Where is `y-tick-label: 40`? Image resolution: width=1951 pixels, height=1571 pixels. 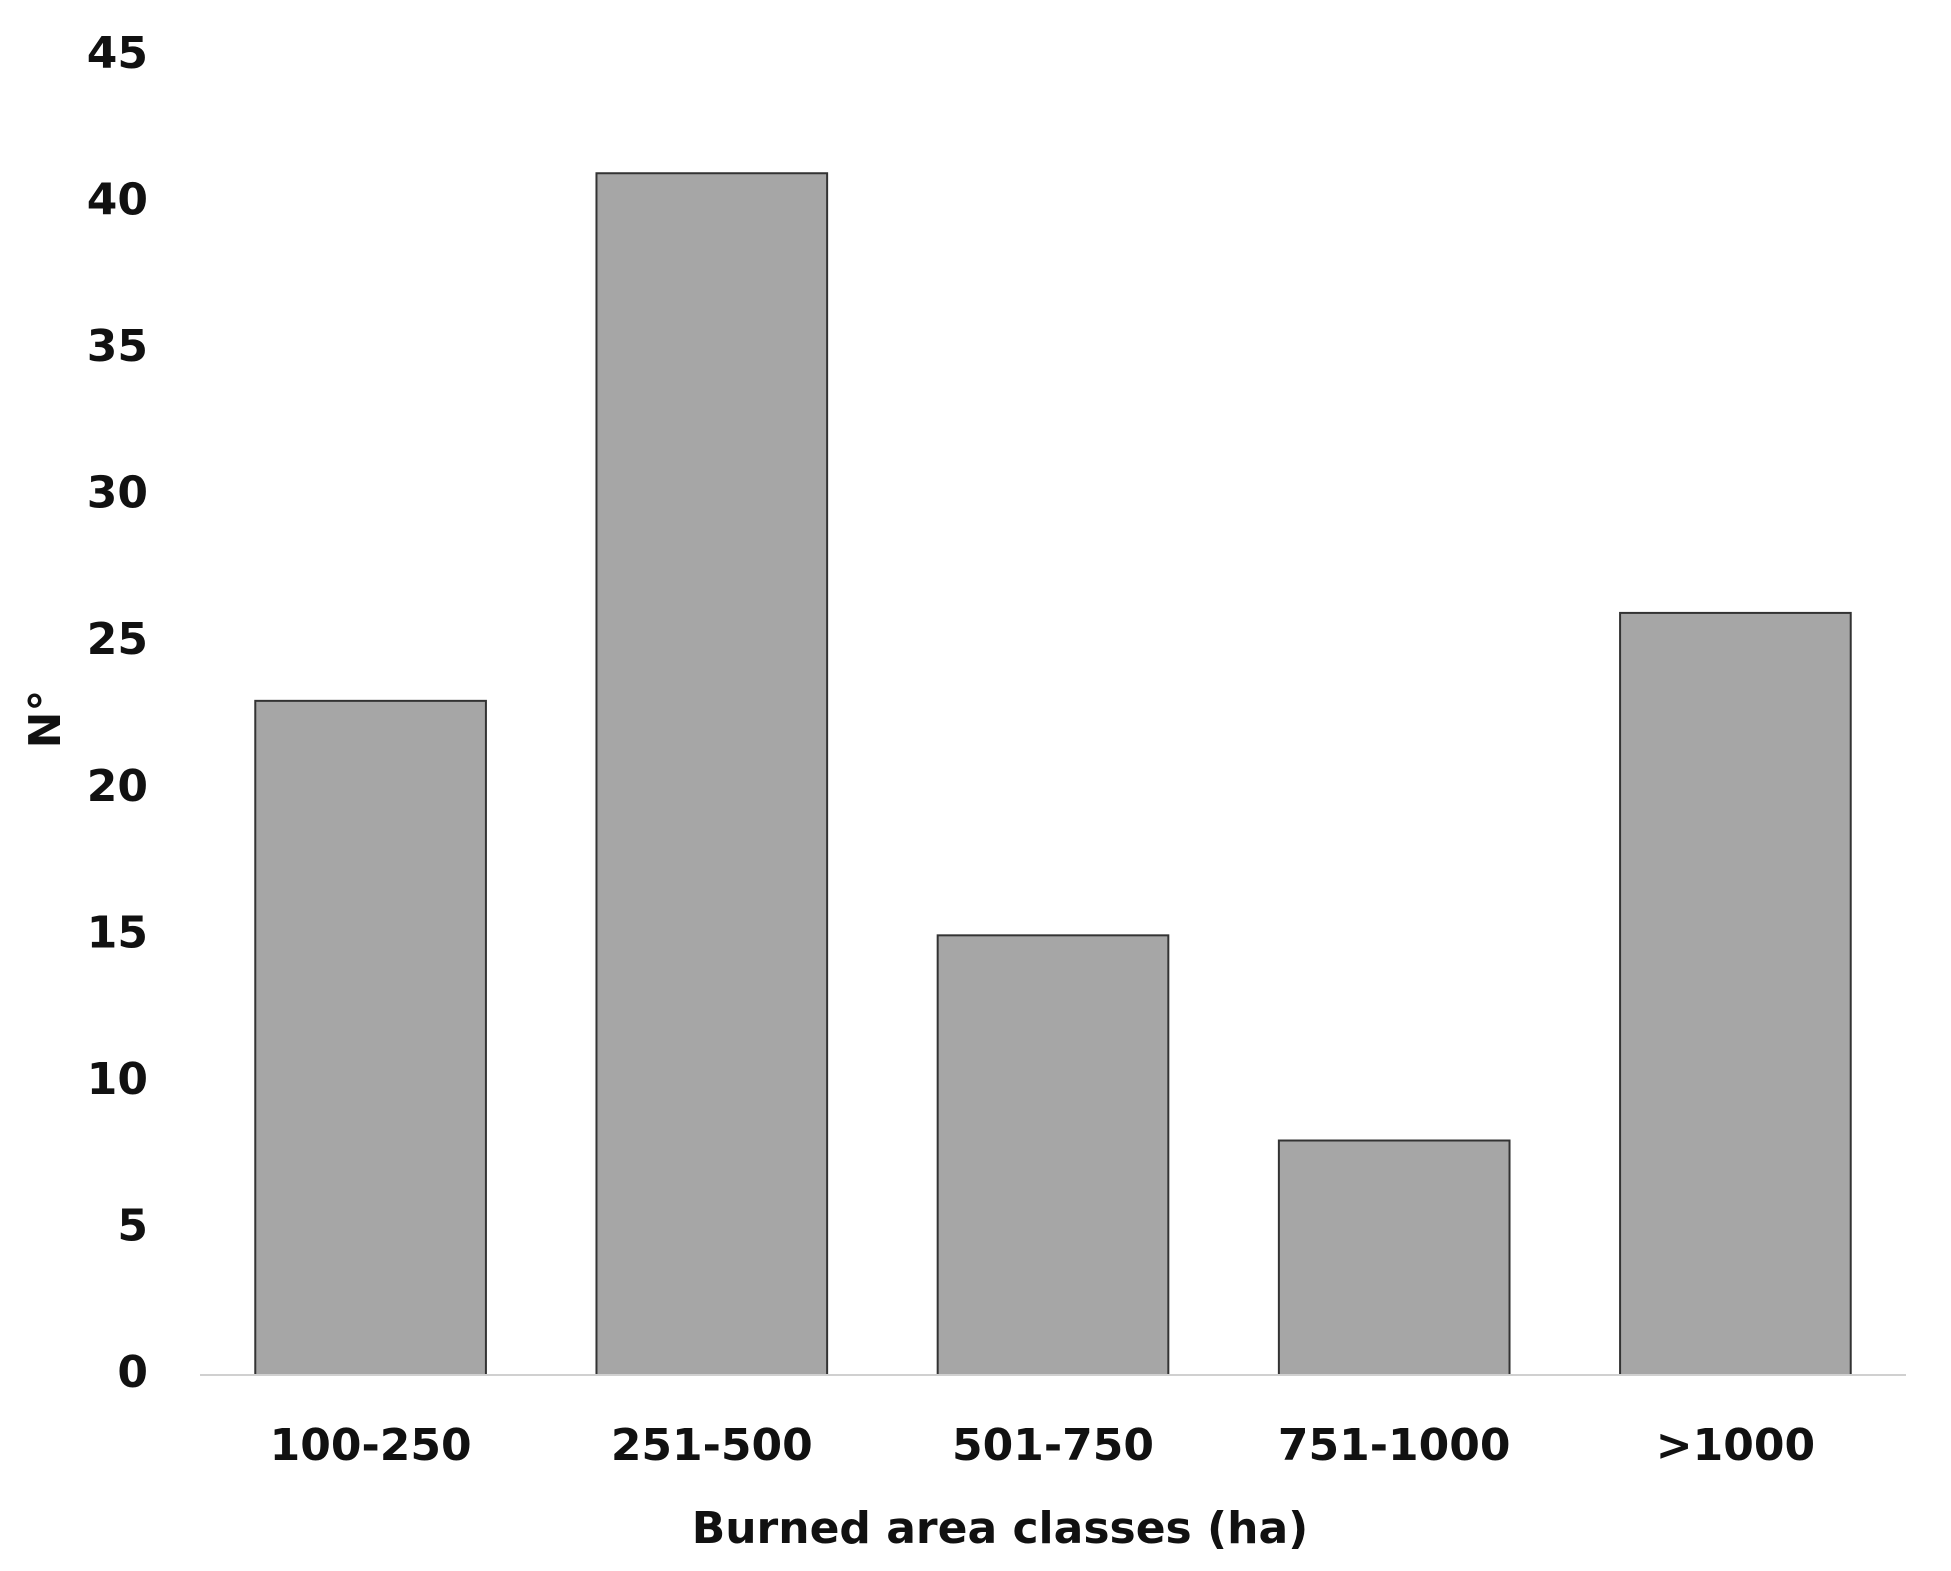
y-tick-label: 40 is located at coordinates (117, 200).